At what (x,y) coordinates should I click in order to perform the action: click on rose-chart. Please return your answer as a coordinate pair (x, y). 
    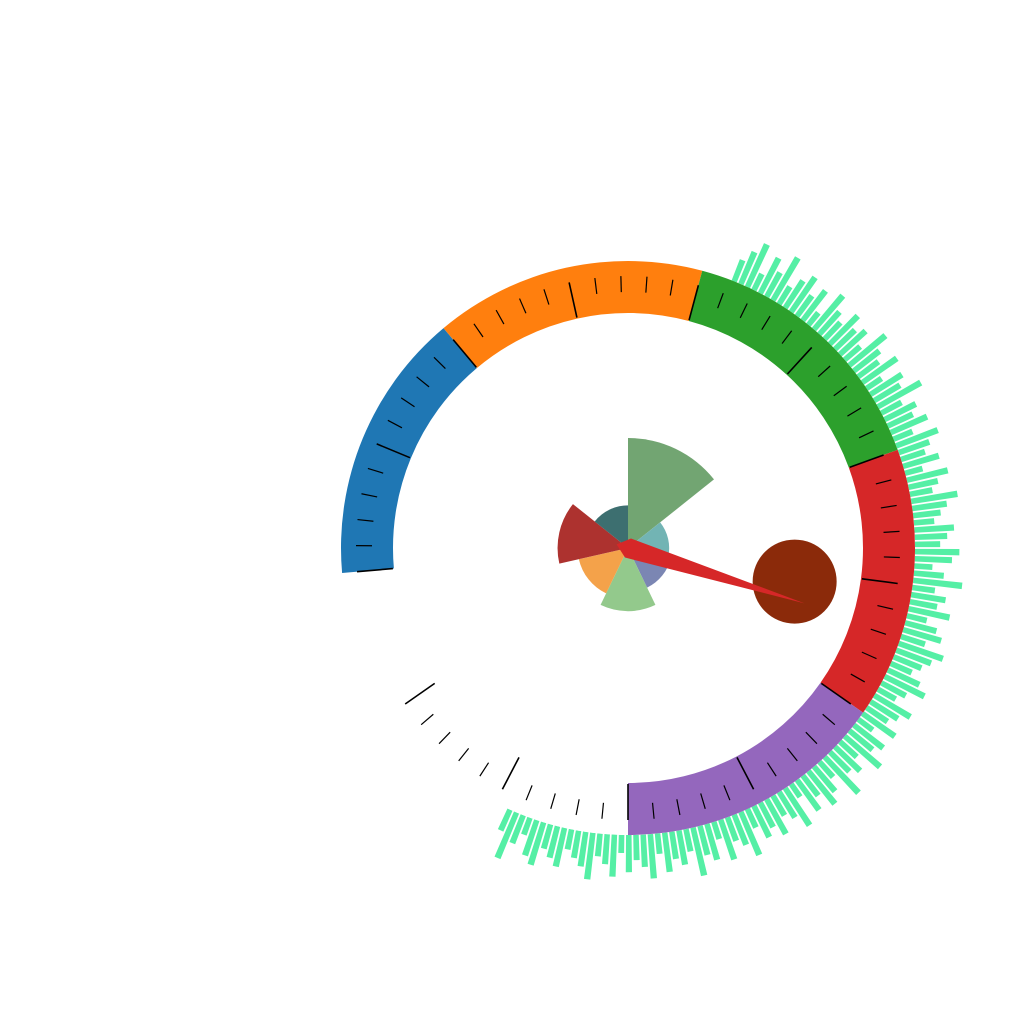
    Looking at the image, I should click on (636, 524).